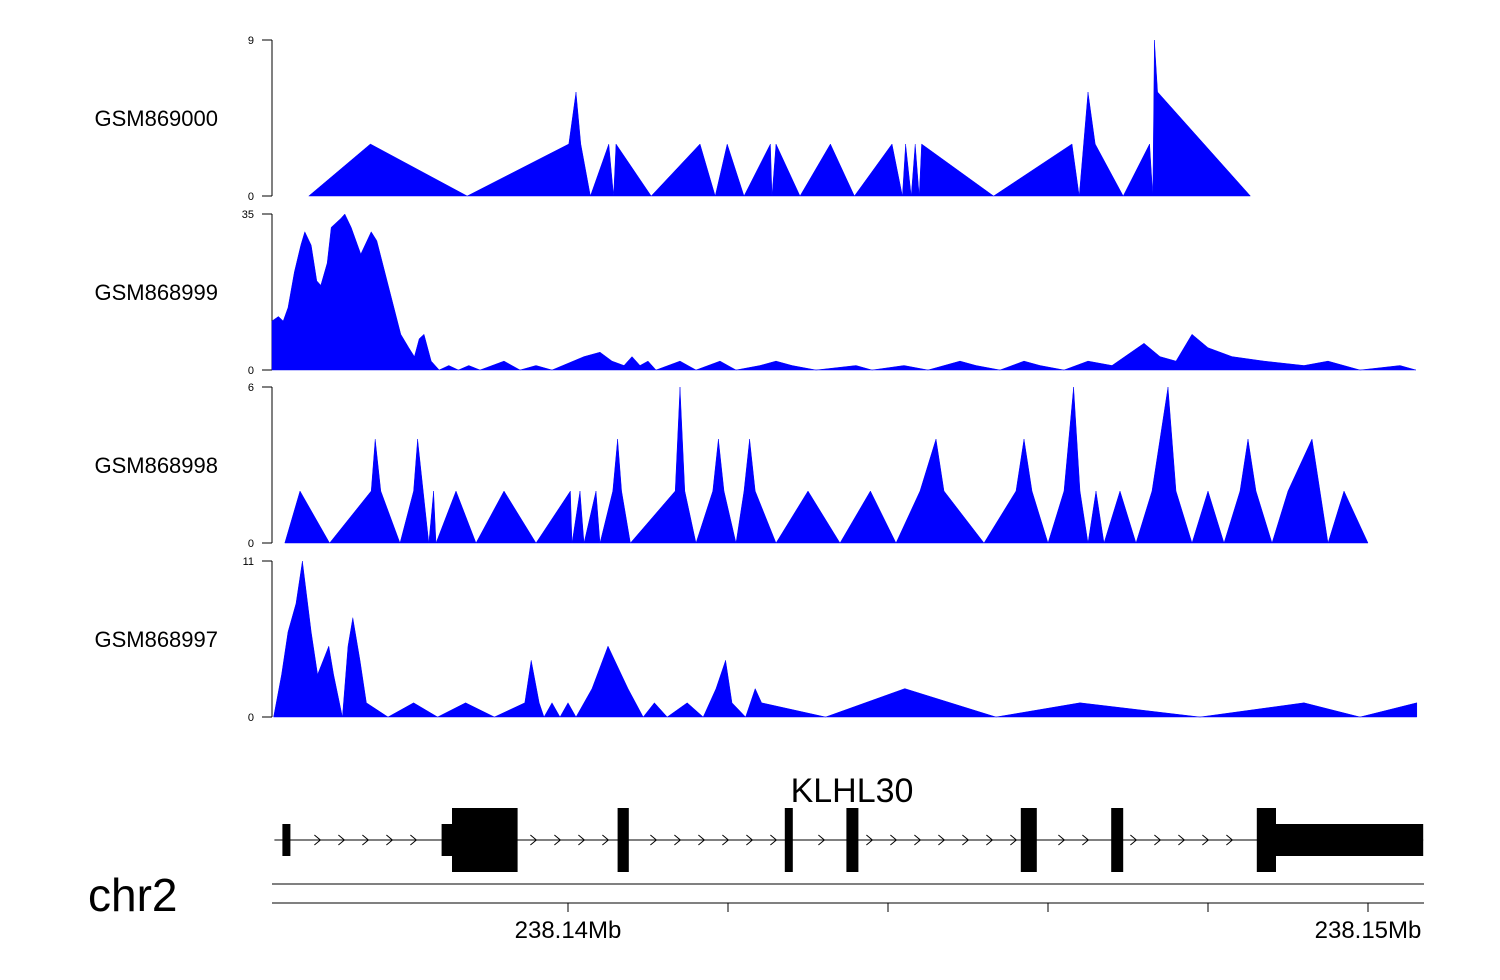 The image size is (1500, 980). Describe the element at coordinates (568, 930) in the screenshot. I see `genome-axis-tick-label: 238.14Mb` at that location.